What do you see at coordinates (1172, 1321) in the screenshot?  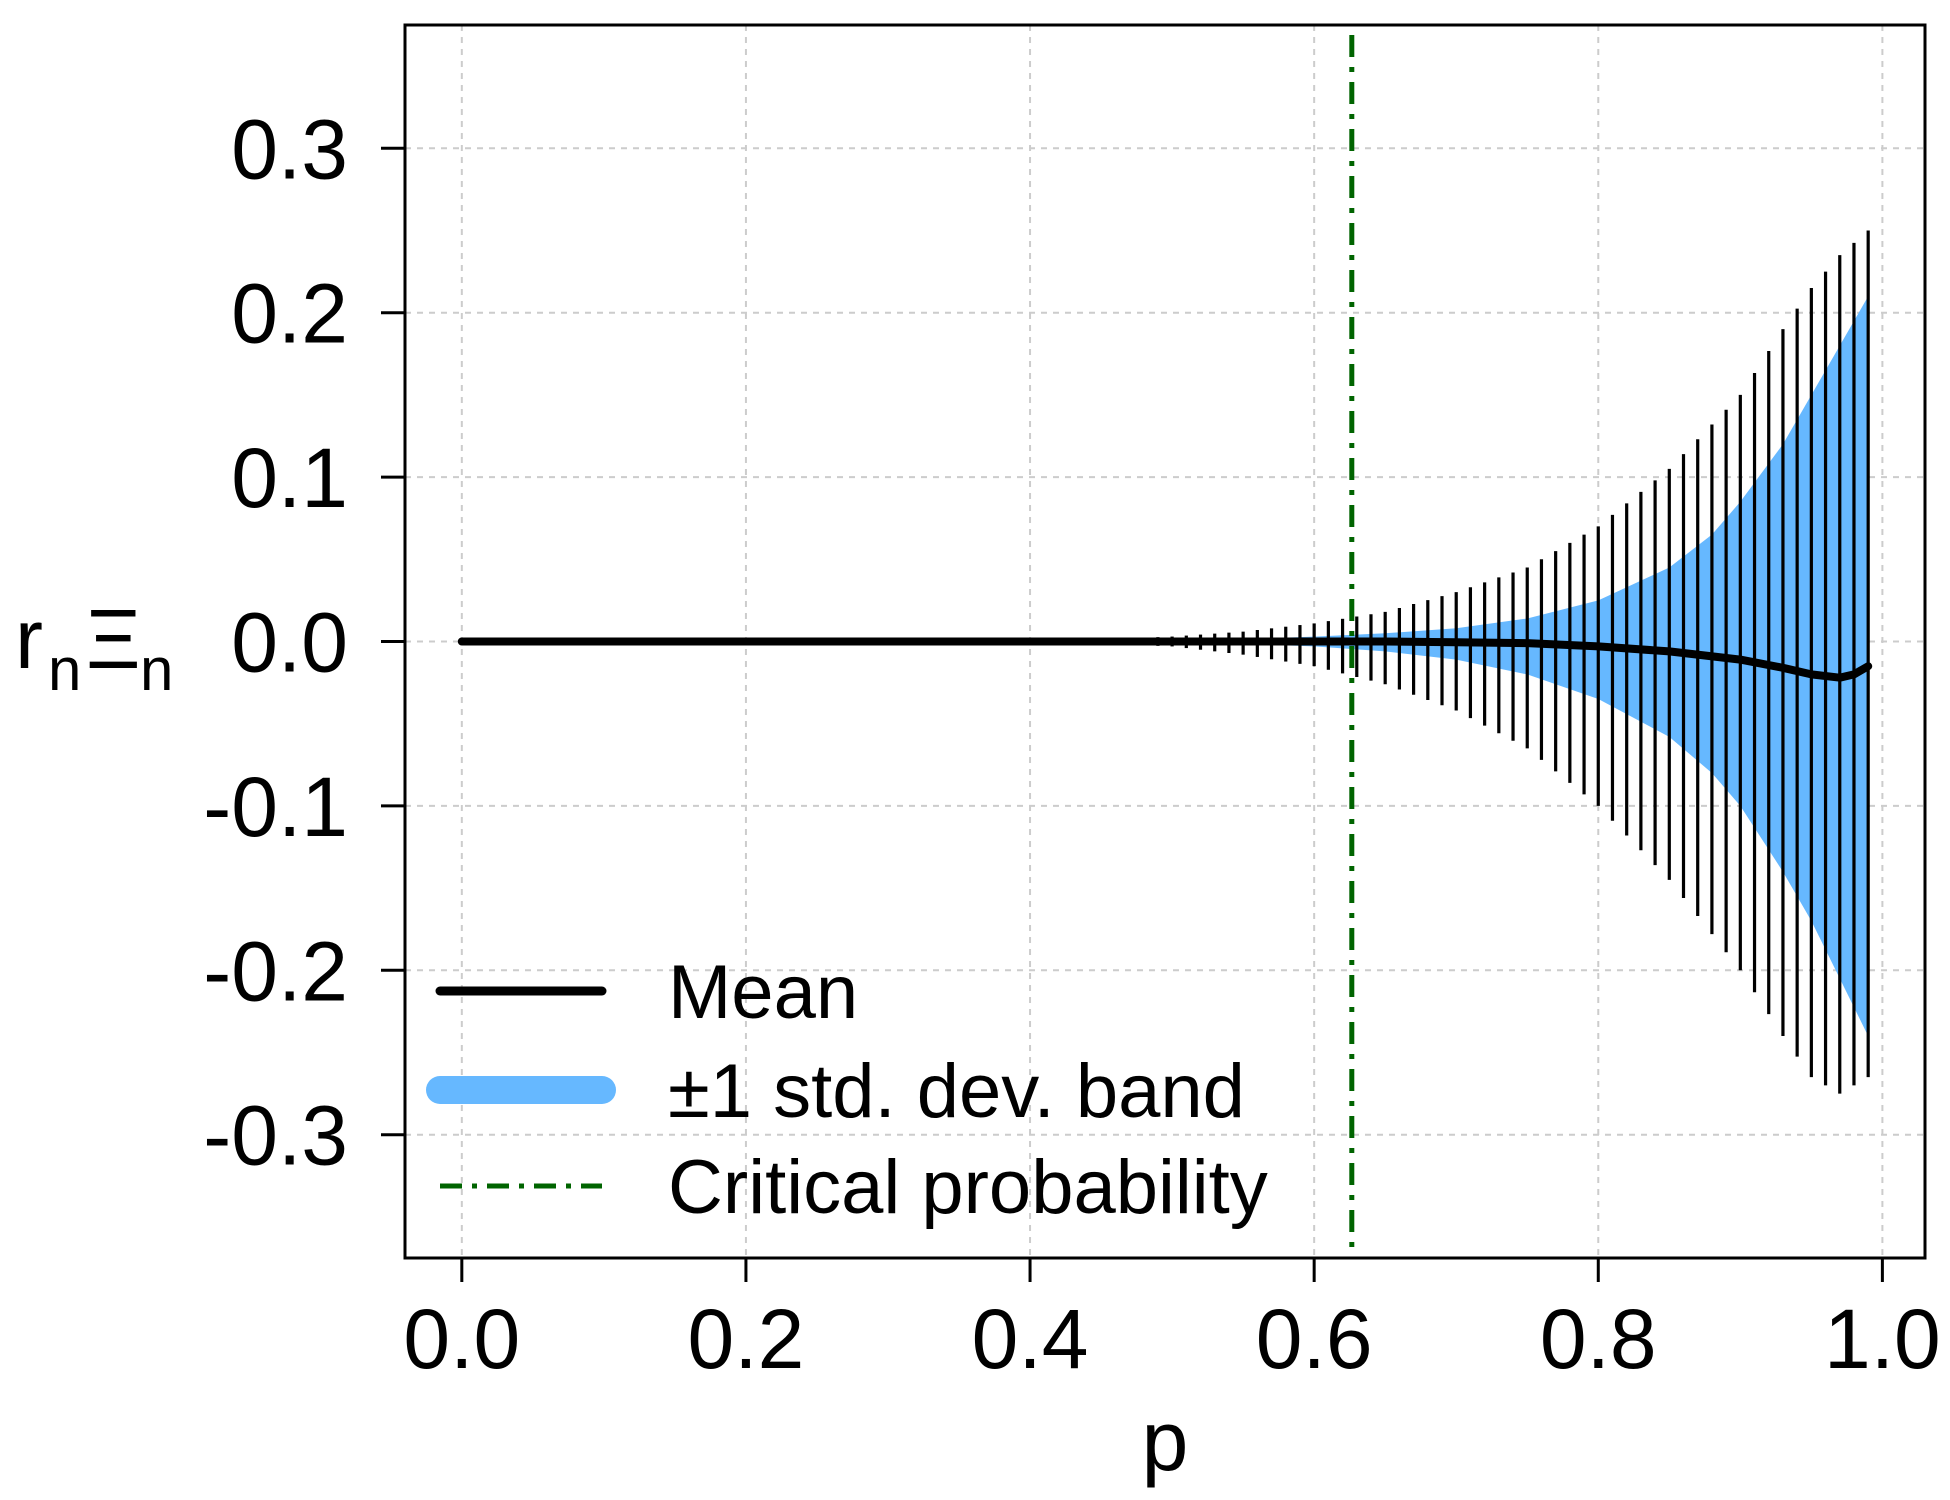 I see `x-axis: 0.0 0.2 0.4 0.6 0.8 1.0` at bounding box center [1172, 1321].